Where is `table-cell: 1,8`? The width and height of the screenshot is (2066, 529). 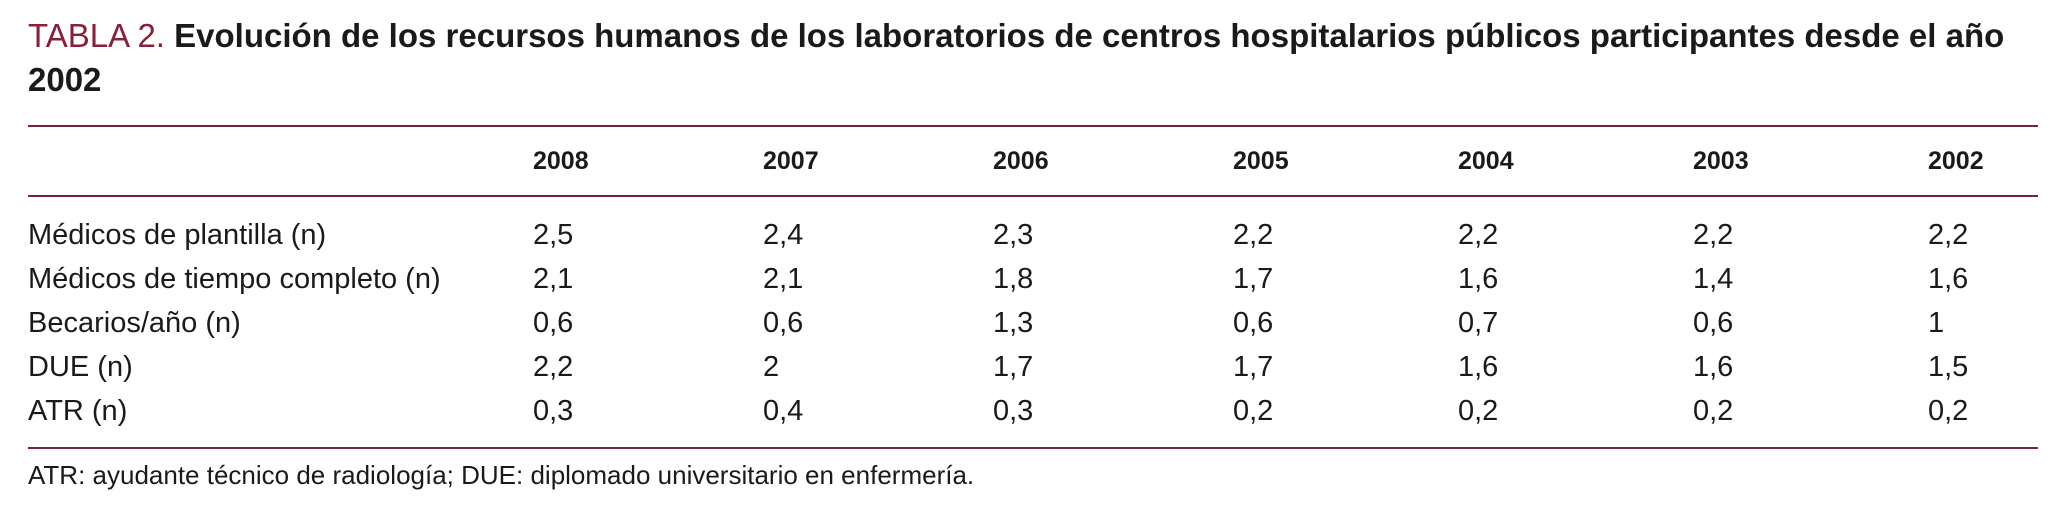
table-cell: 1,8 is located at coordinates (1013, 278).